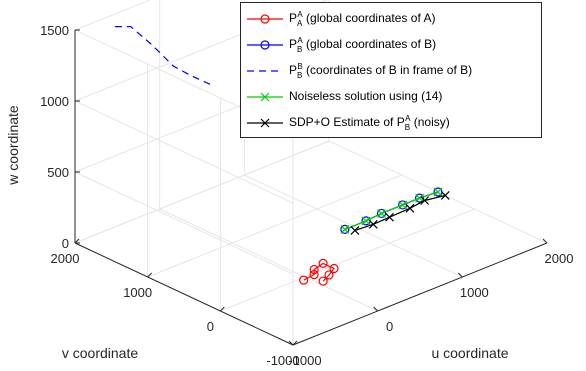  I want to click on x-tick-label: 2000, so click(559, 258).